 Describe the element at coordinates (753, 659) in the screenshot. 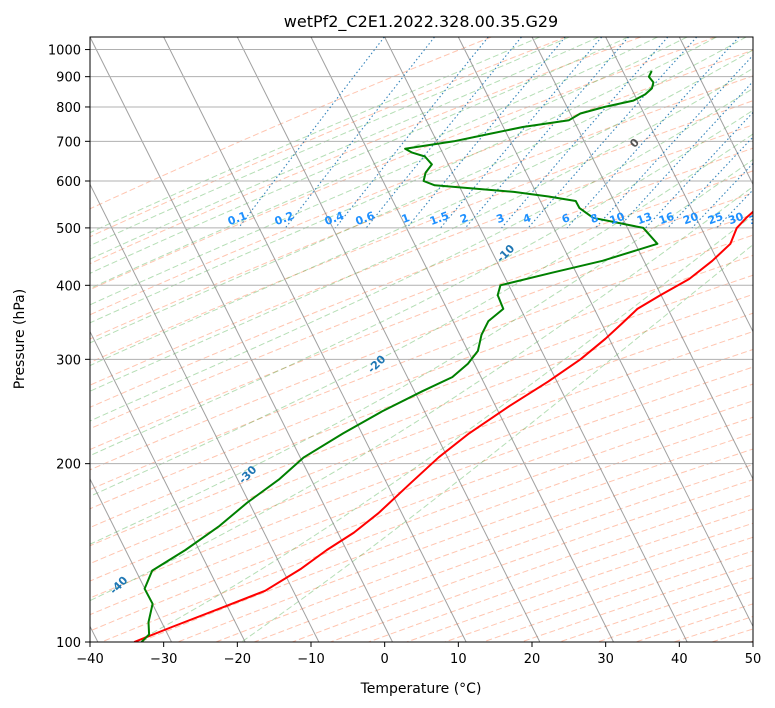

I see `x-tick-label: 50` at that location.